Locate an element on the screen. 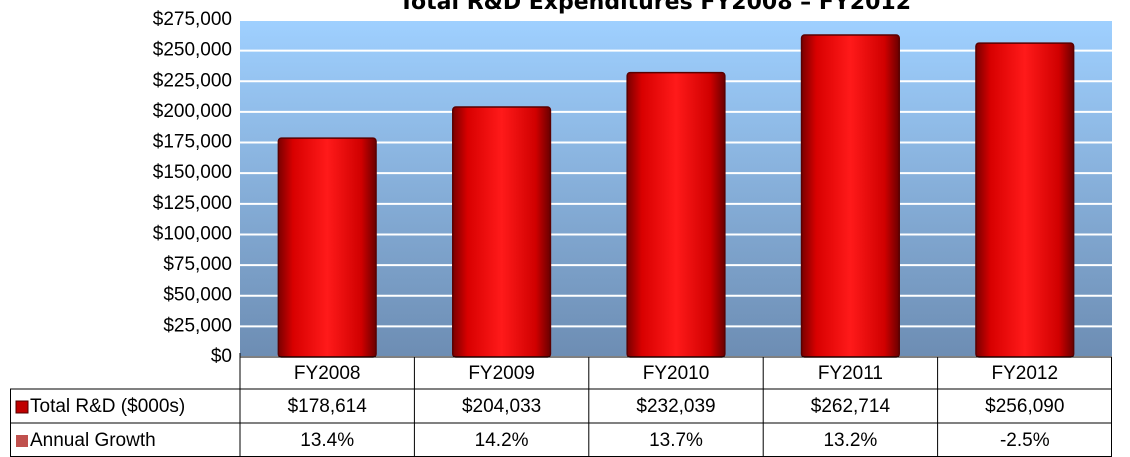 Image resolution: width=1130 pixels, height=457 pixels. table-cell: $262,714 is located at coordinates (851, 406).